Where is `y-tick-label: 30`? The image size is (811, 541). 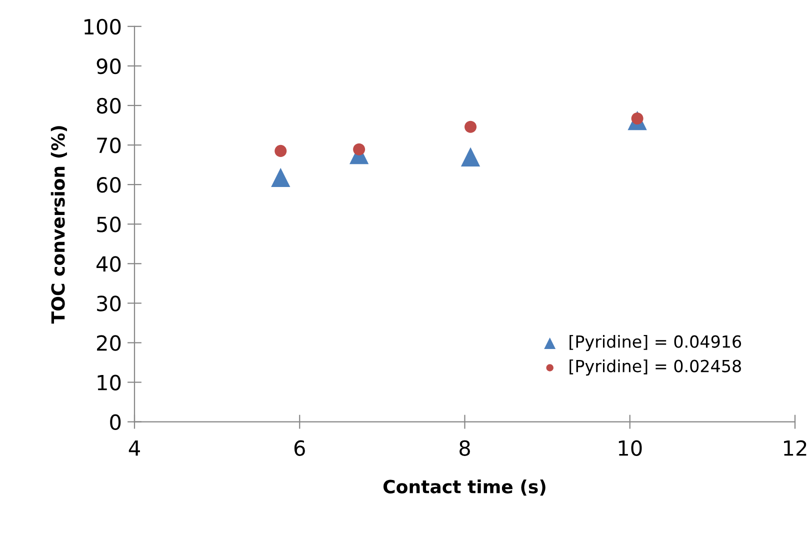
y-tick-label: 30 is located at coordinates (109, 304).